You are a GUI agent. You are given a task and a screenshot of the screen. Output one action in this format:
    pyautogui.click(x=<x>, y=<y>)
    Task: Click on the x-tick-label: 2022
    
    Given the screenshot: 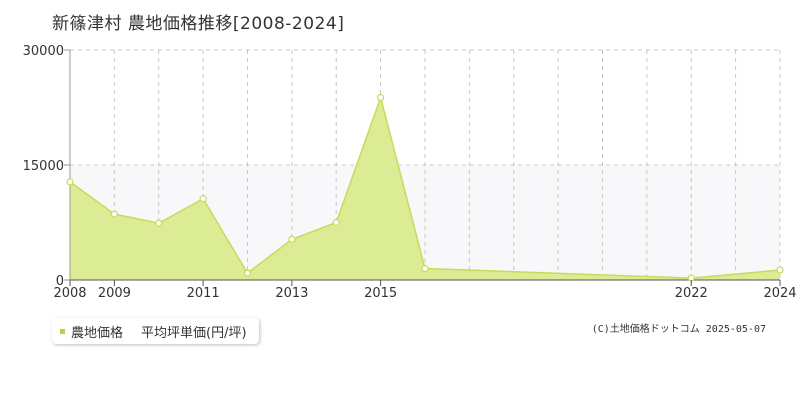 What is the action you would take?
    pyautogui.click(x=691, y=293)
    